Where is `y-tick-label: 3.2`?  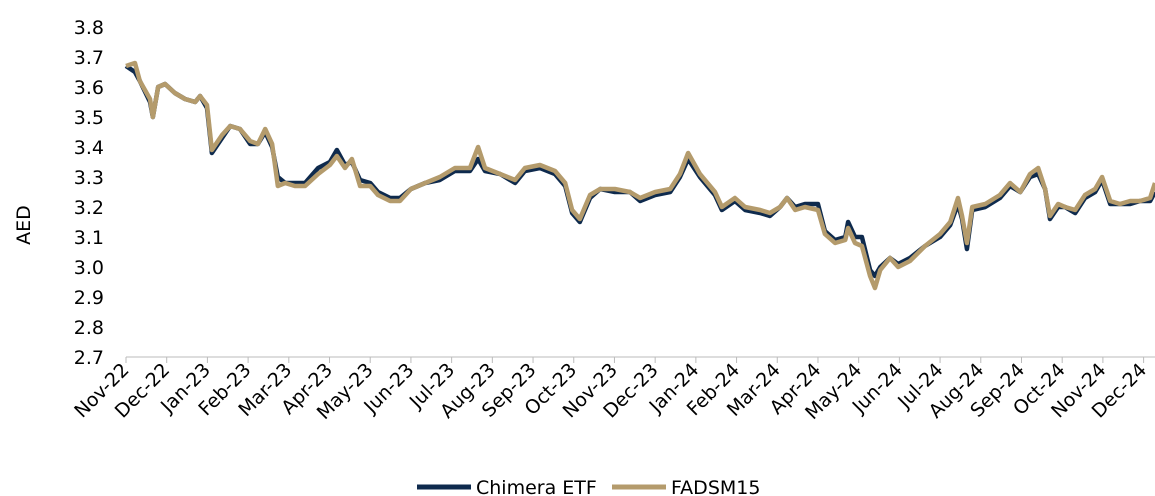
y-tick-label: 3.2 is located at coordinates (89, 208).